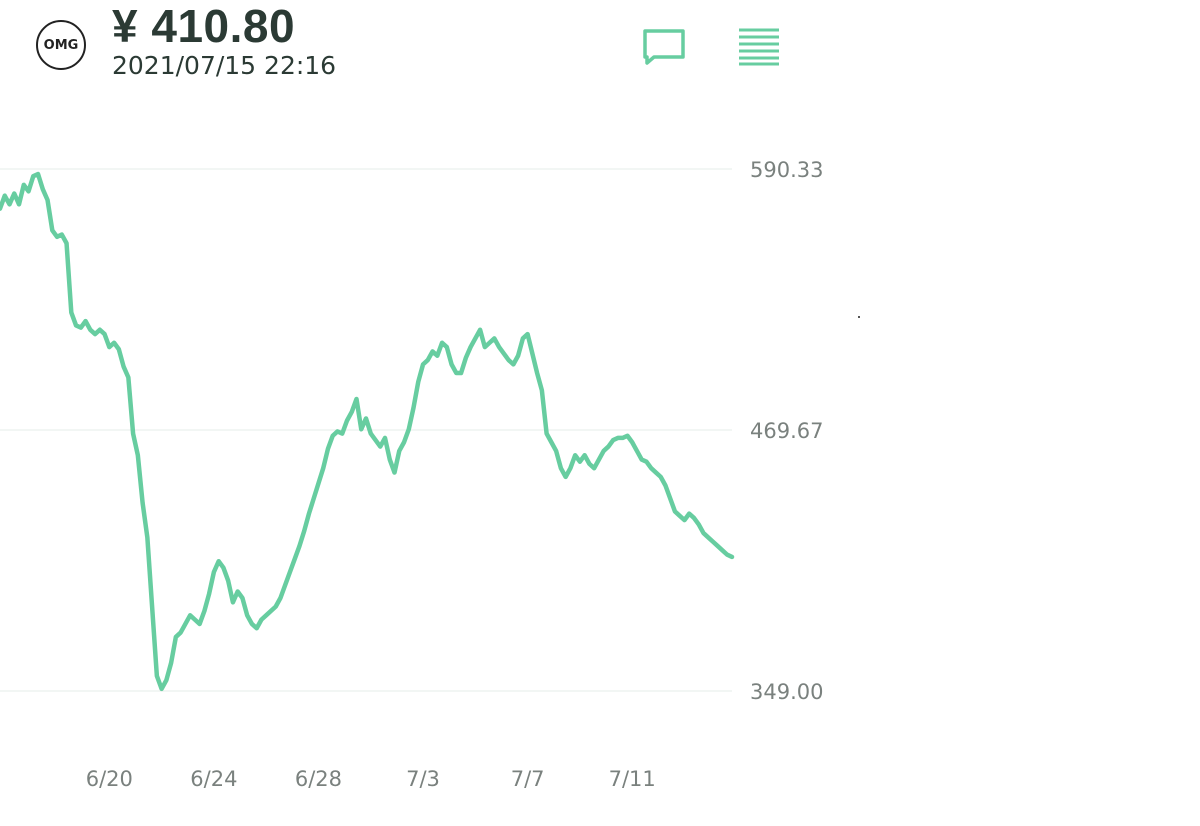  I want to click on x-tick-label: 6/20, so click(109, 779).